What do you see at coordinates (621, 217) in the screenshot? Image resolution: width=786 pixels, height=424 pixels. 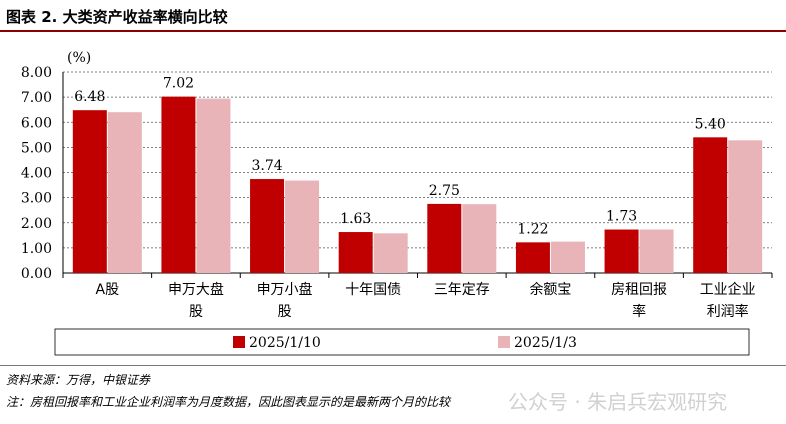 I see `data-label: 1.73` at bounding box center [621, 217].